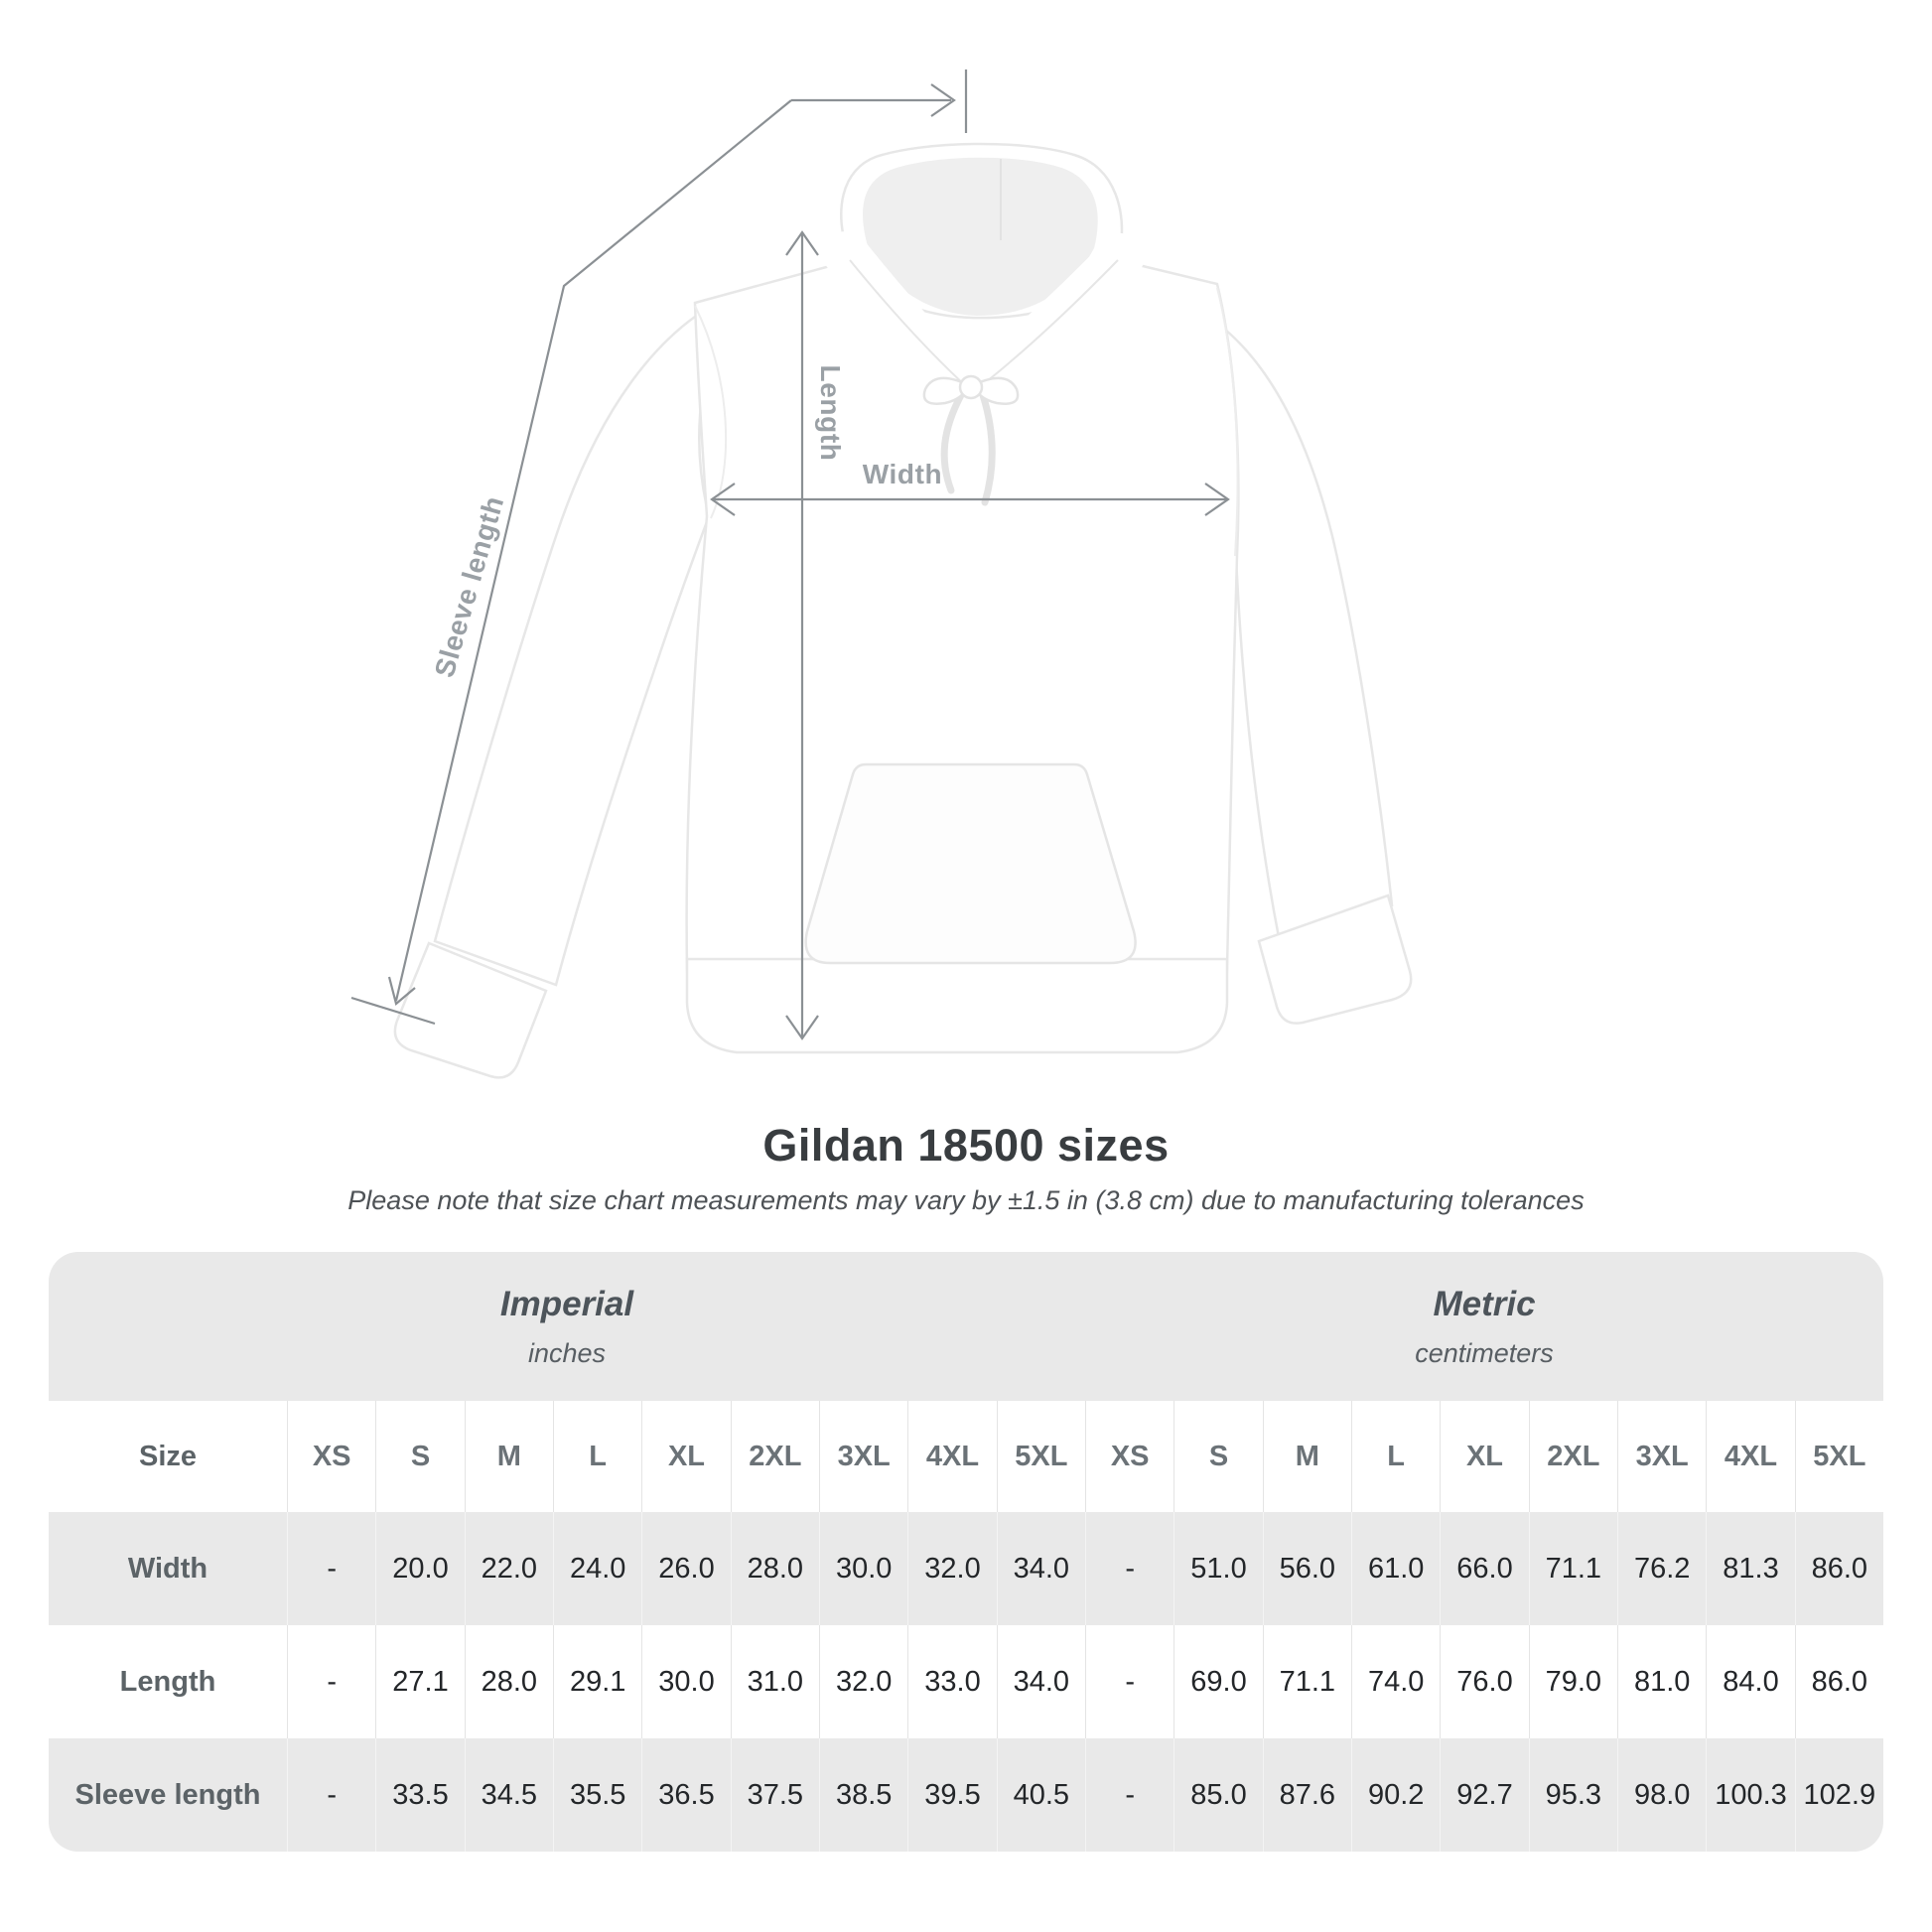  Describe the element at coordinates (1130, 1568) in the screenshot. I see `value-width-metric-xs: -` at that location.